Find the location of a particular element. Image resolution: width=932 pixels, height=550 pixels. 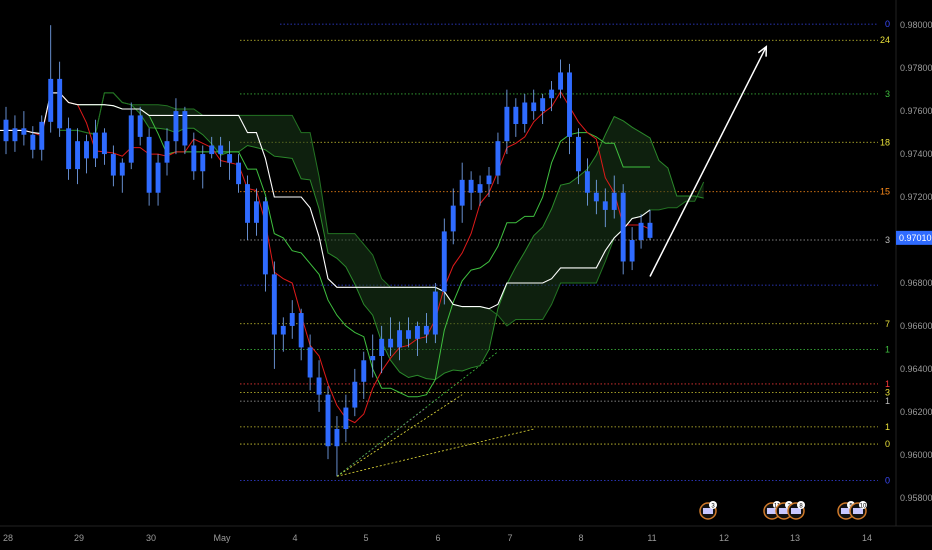

price-badge-text: 0.97010 is located at coordinates (915, 238).